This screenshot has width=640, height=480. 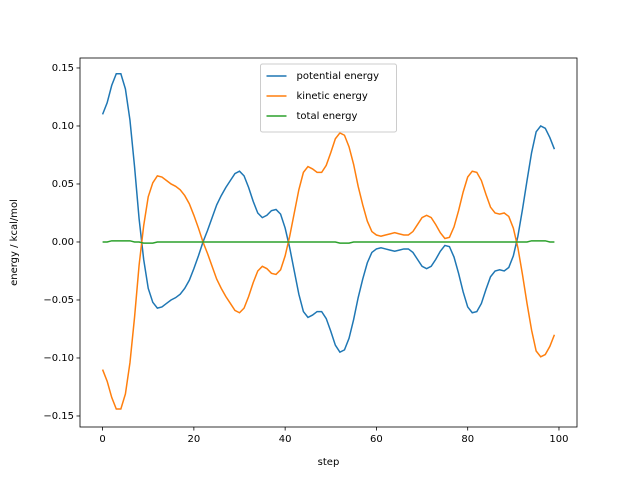 I want to click on y-tick-label: −0.05, so click(x=58, y=300).